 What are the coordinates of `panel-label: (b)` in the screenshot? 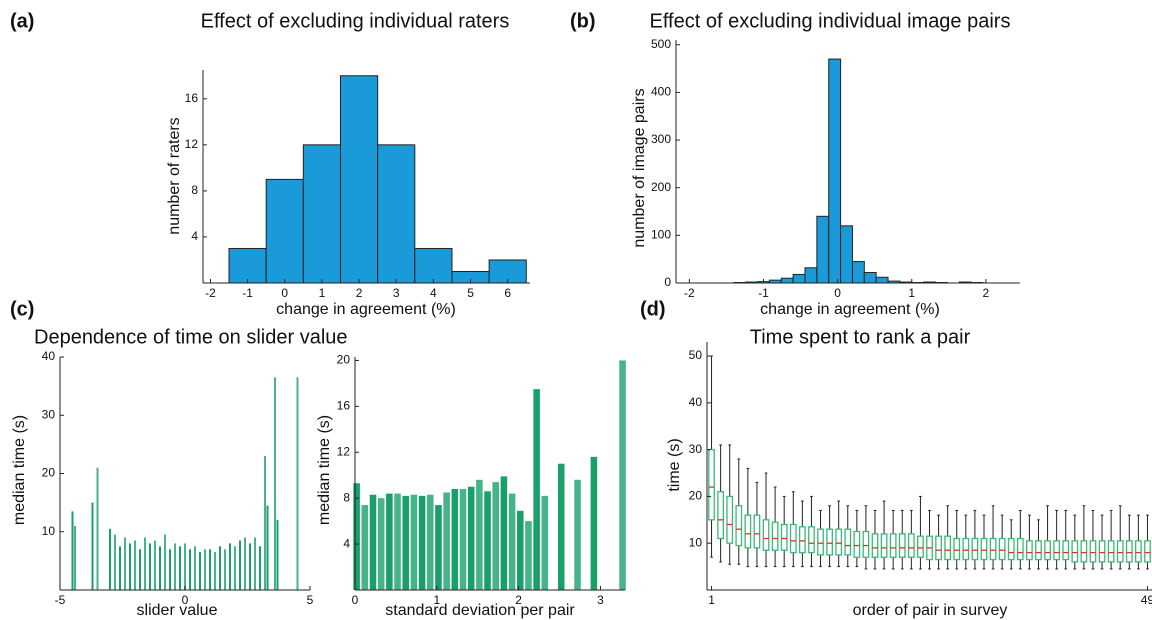 It's located at (583, 21).